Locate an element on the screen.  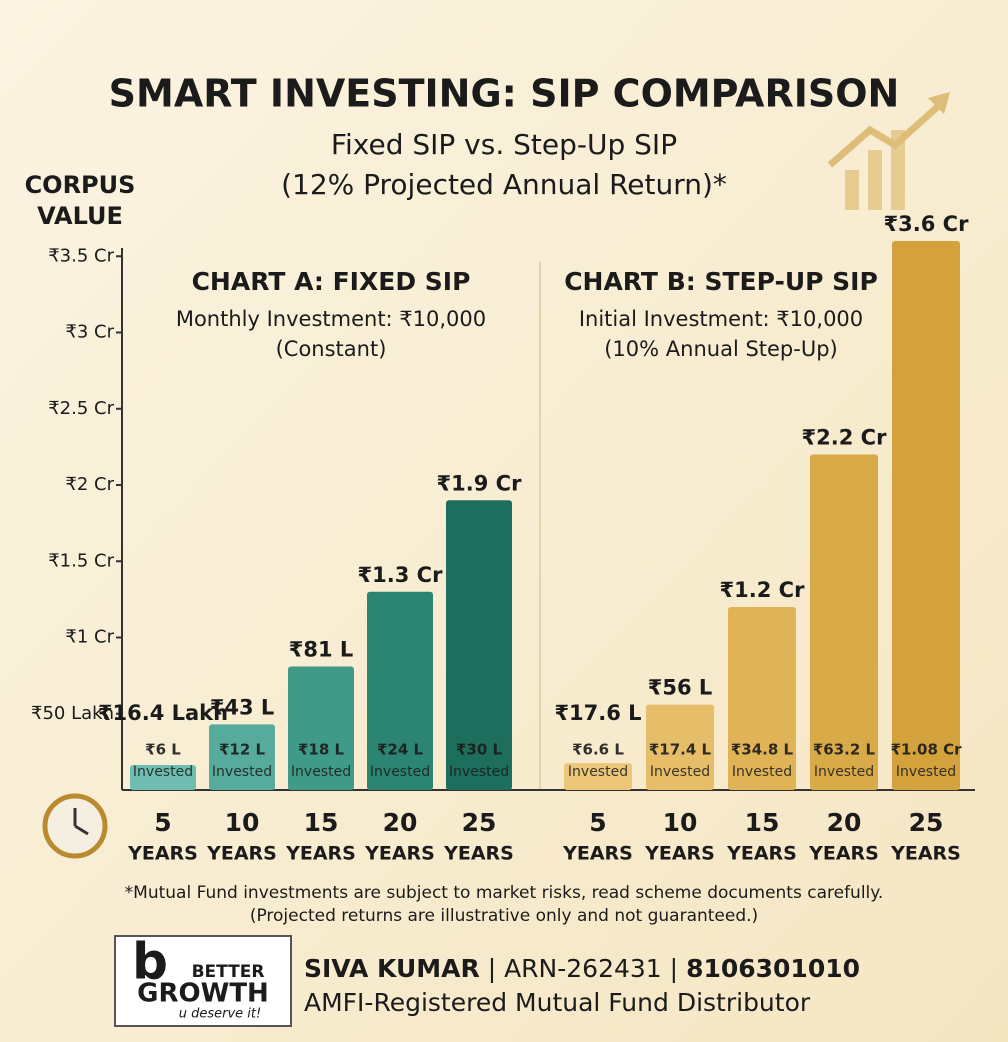
y-axis-label: CORPUS is located at coordinates (80, 185).